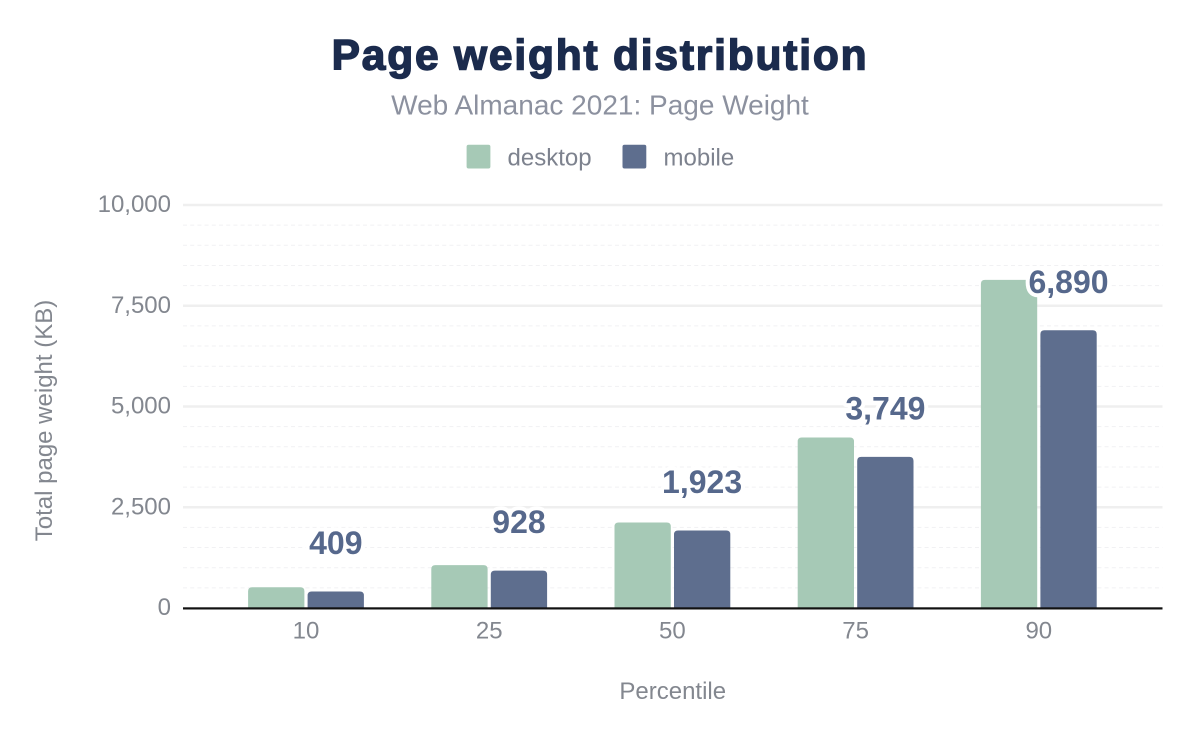  What do you see at coordinates (855, 631) in the screenshot?
I see `svg-text: 75` at bounding box center [855, 631].